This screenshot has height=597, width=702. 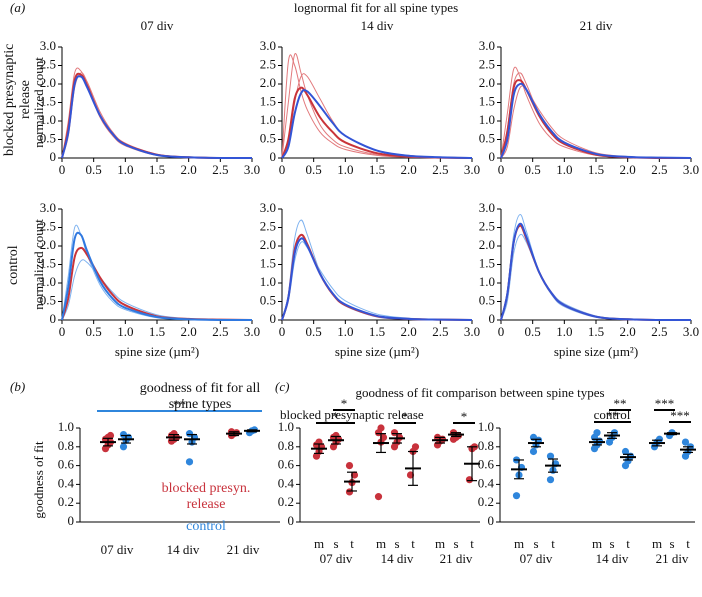 I want to click on panel-label: (c), so click(x=282, y=386).